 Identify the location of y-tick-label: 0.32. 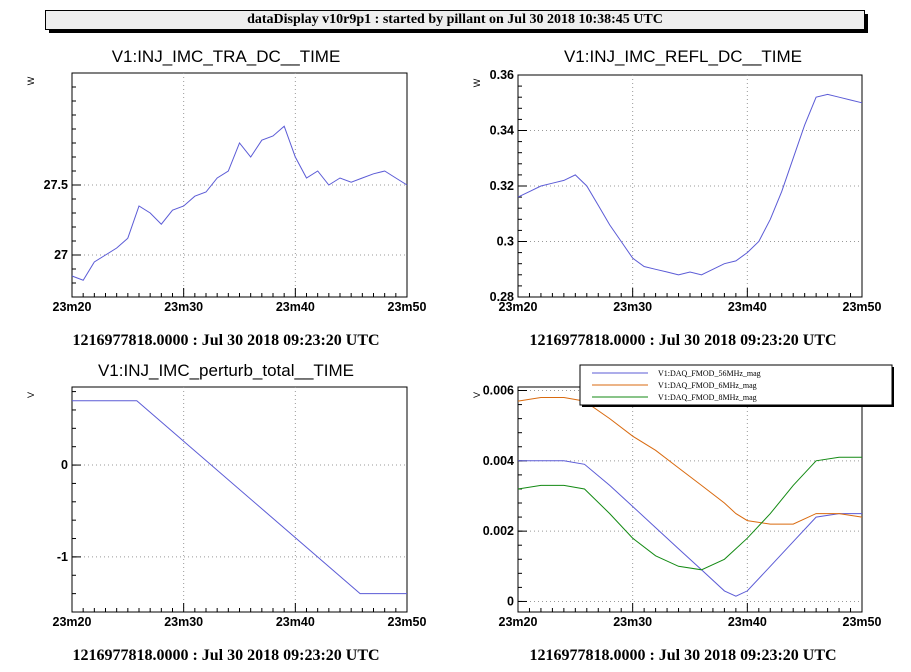
(502, 186).